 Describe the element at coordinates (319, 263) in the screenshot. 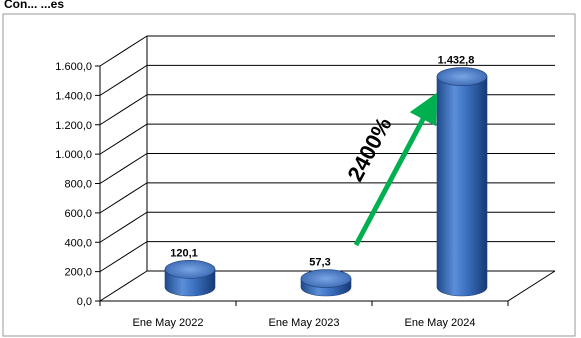

I see `data-label: 57,3` at that location.